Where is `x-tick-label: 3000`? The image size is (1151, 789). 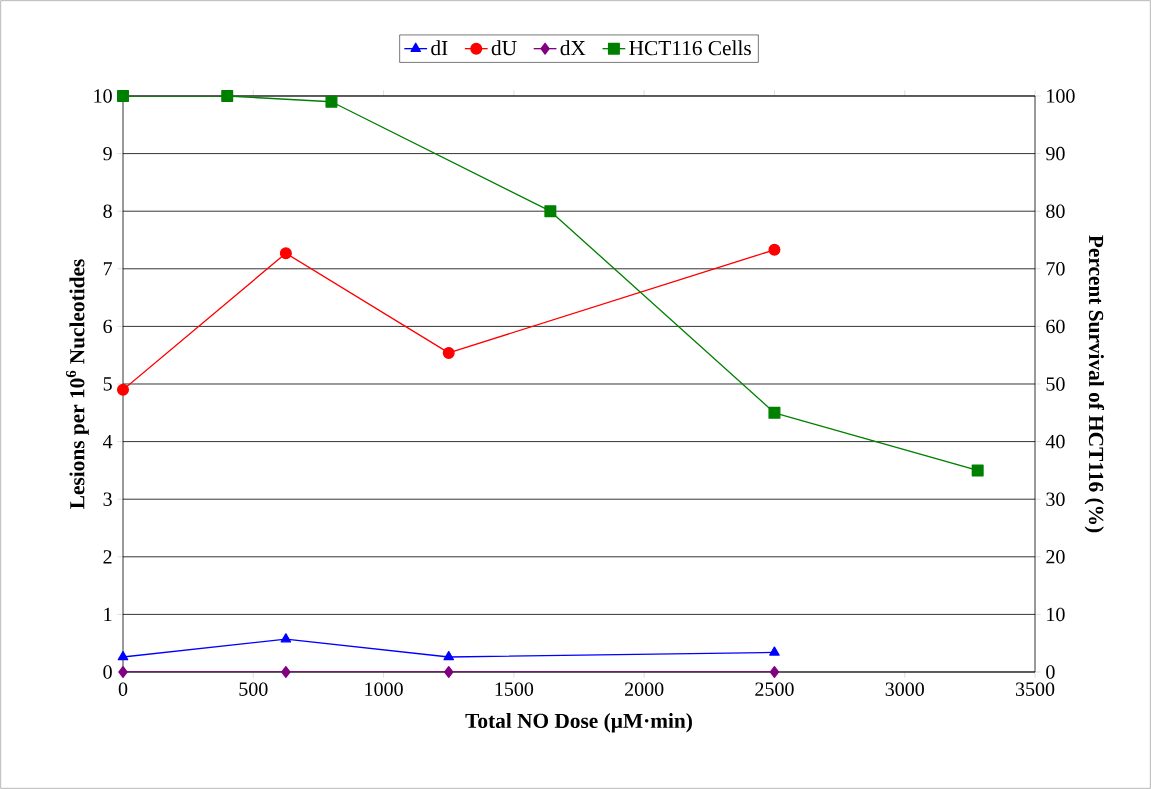
x-tick-label: 3000 is located at coordinates (904, 689).